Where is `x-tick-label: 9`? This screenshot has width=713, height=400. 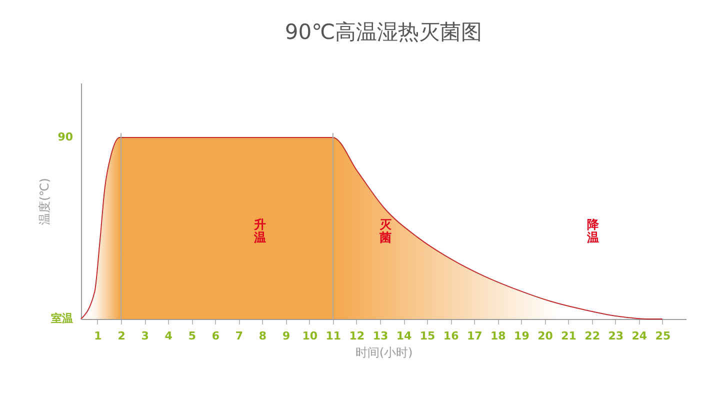
x-tick-label: 9 is located at coordinates (286, 336).